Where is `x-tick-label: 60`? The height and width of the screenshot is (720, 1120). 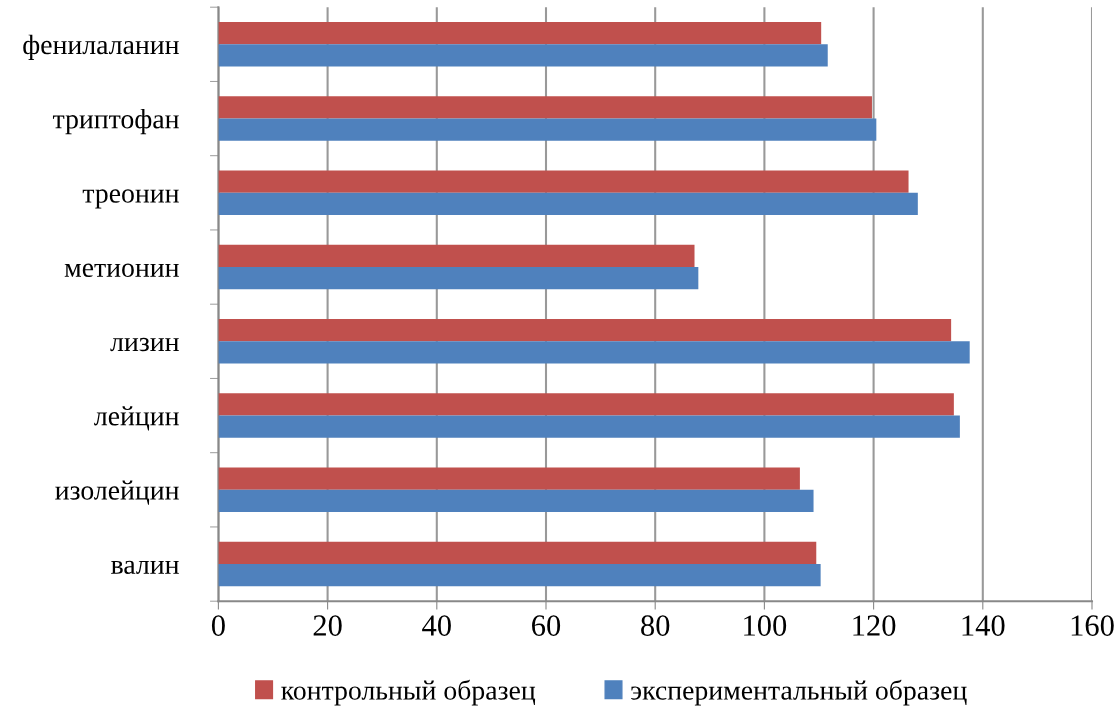 x-tick-label: 60 is located at coordinates (546, 625).